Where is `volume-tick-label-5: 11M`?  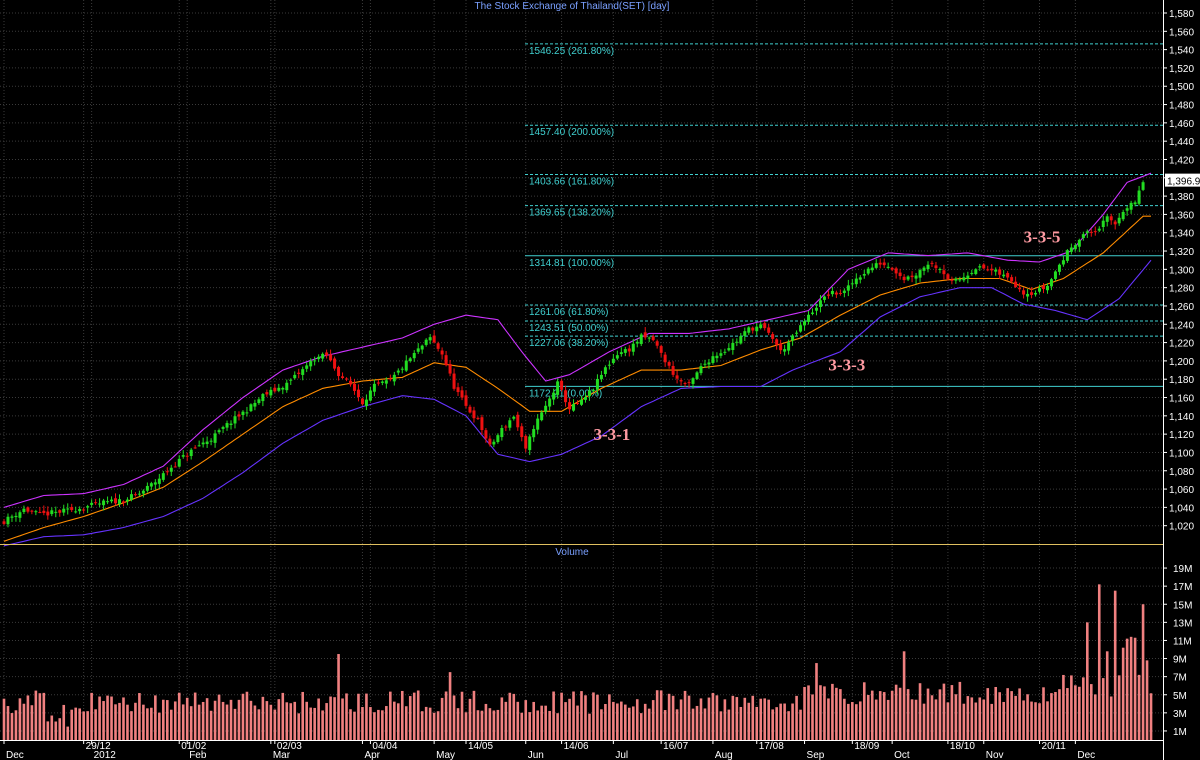 volume-tick-label-5: 11M is located at coordinates (1182, 641).